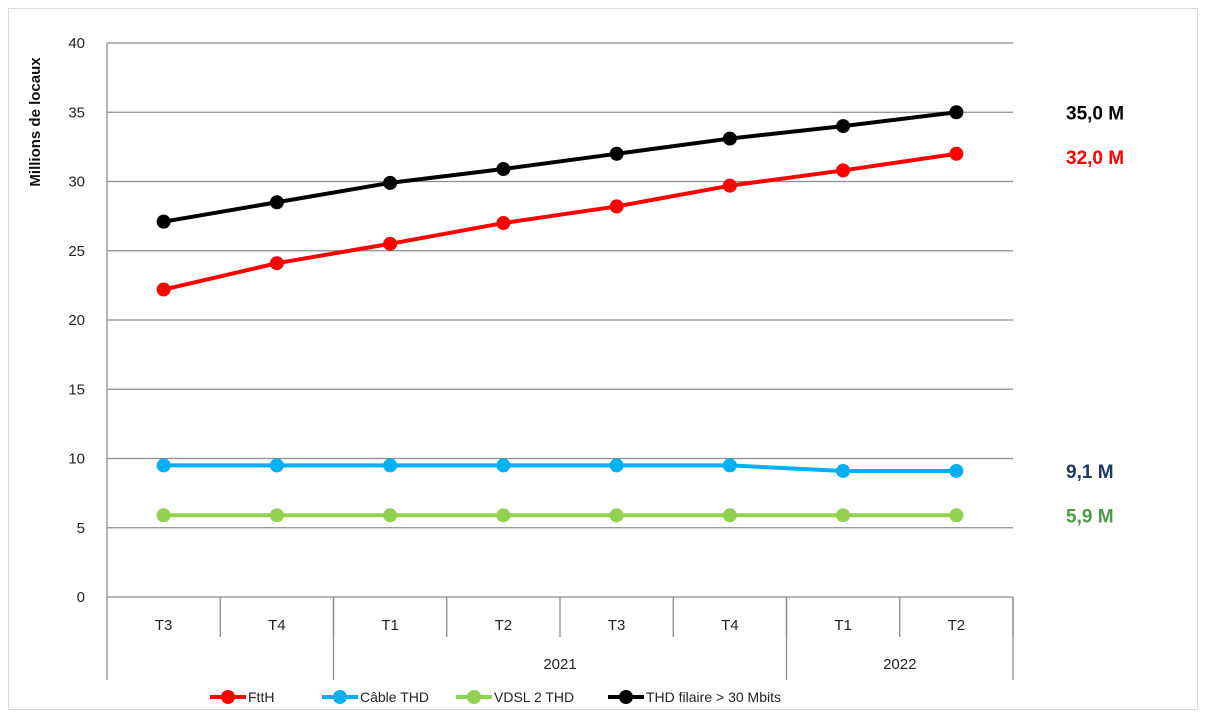 This screenshot has height=720, width=1208. What do you see at coordinates (261, 697) in the screenshot?
I see `legend-label: FttH` at bounding box center [261, 697].